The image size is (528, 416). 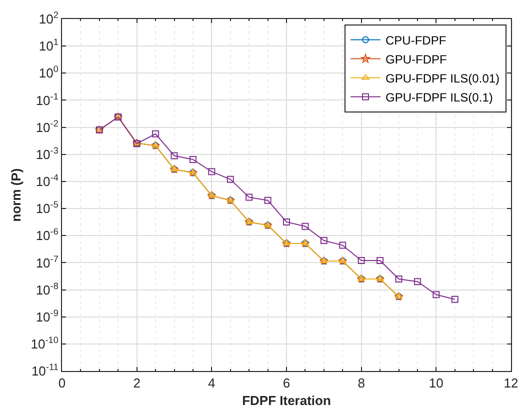 What do you see at coordinates (47, 99) in the screenshot?
I see `y-tick-label: 10$^{-1}$` at bounding box center [47, 99].